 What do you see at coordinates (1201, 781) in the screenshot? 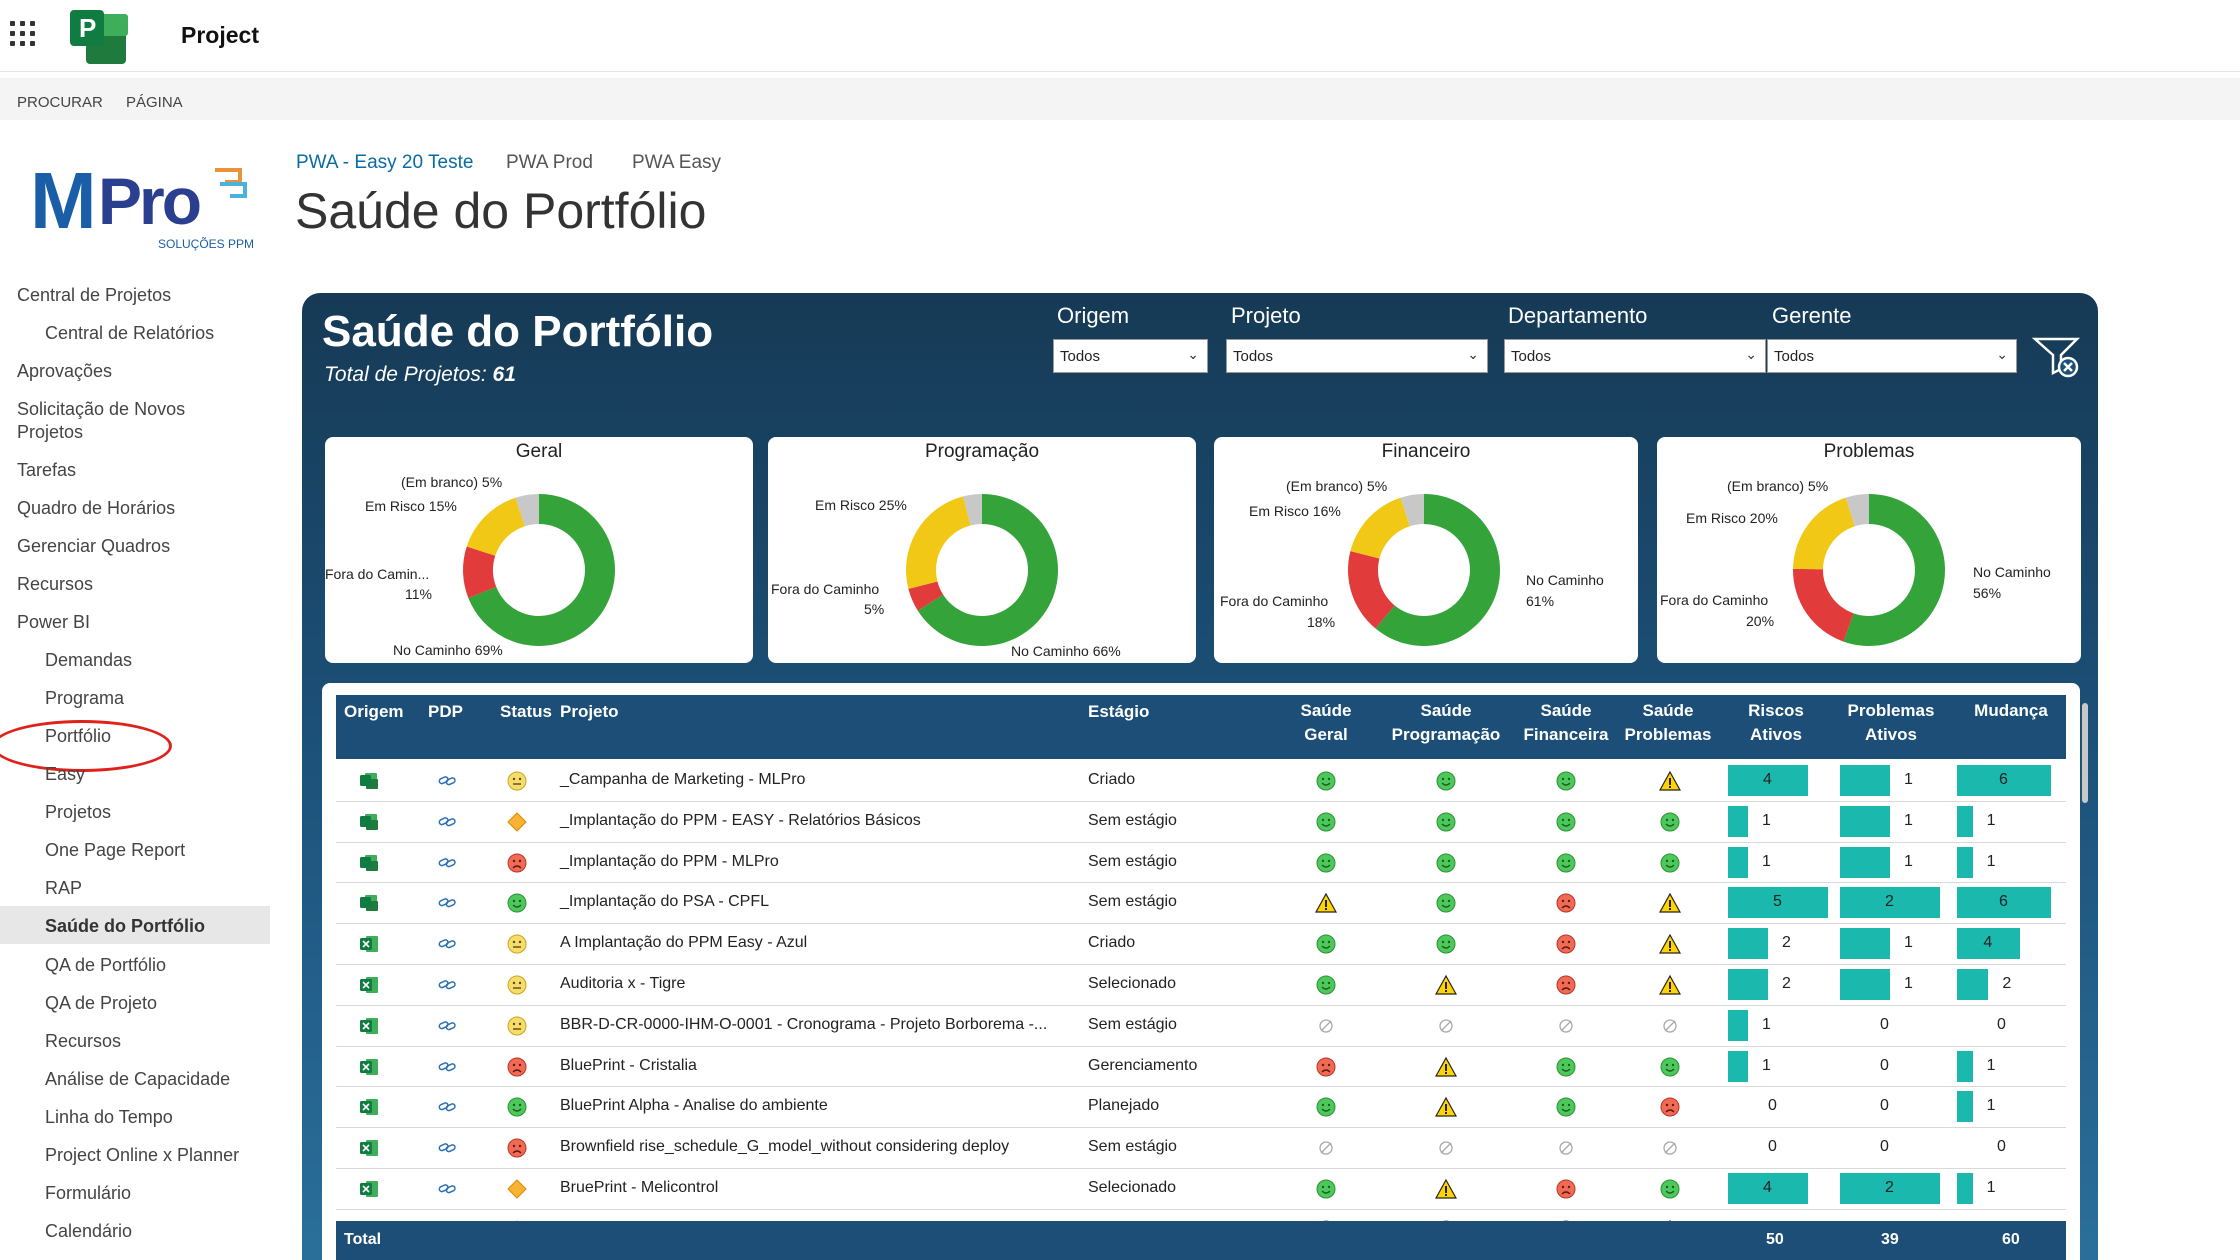
I see `table-row: _Campanha de Marketing - MLPro Criado 4 1 6` at bounding box center [1201, 781].